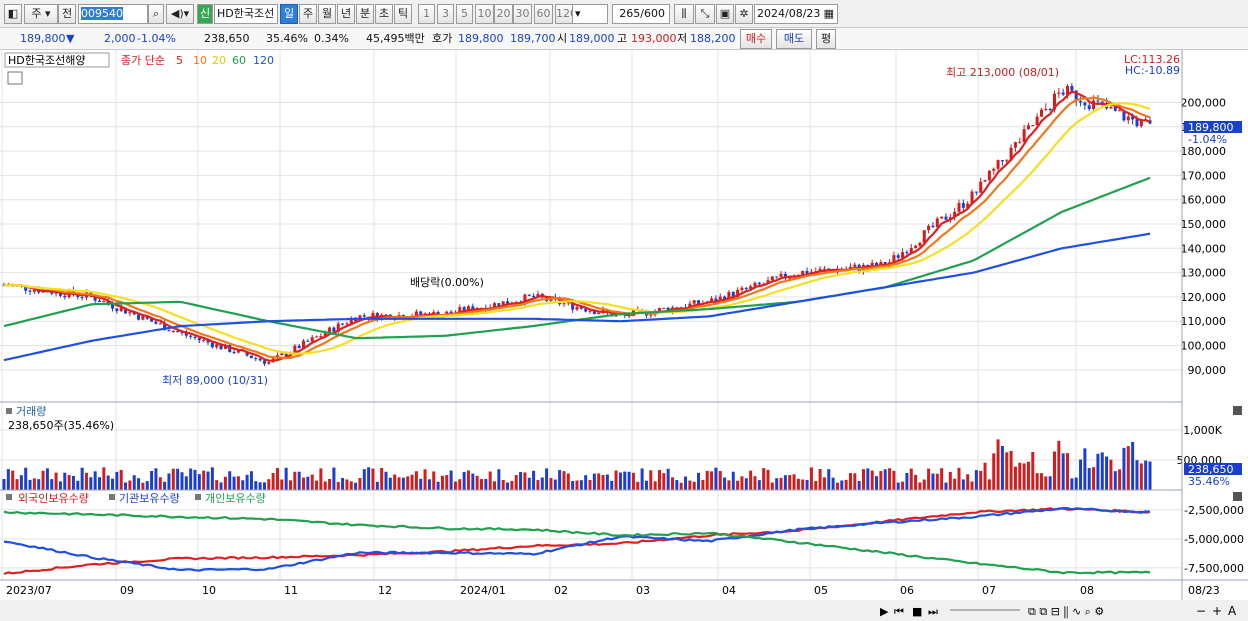 The width and height of the screenshot is (1248, 621). What do you see at coordinates (794, 39) in the screenshot?
I see `sell-button: 매도` at bounding box center [794, 39].